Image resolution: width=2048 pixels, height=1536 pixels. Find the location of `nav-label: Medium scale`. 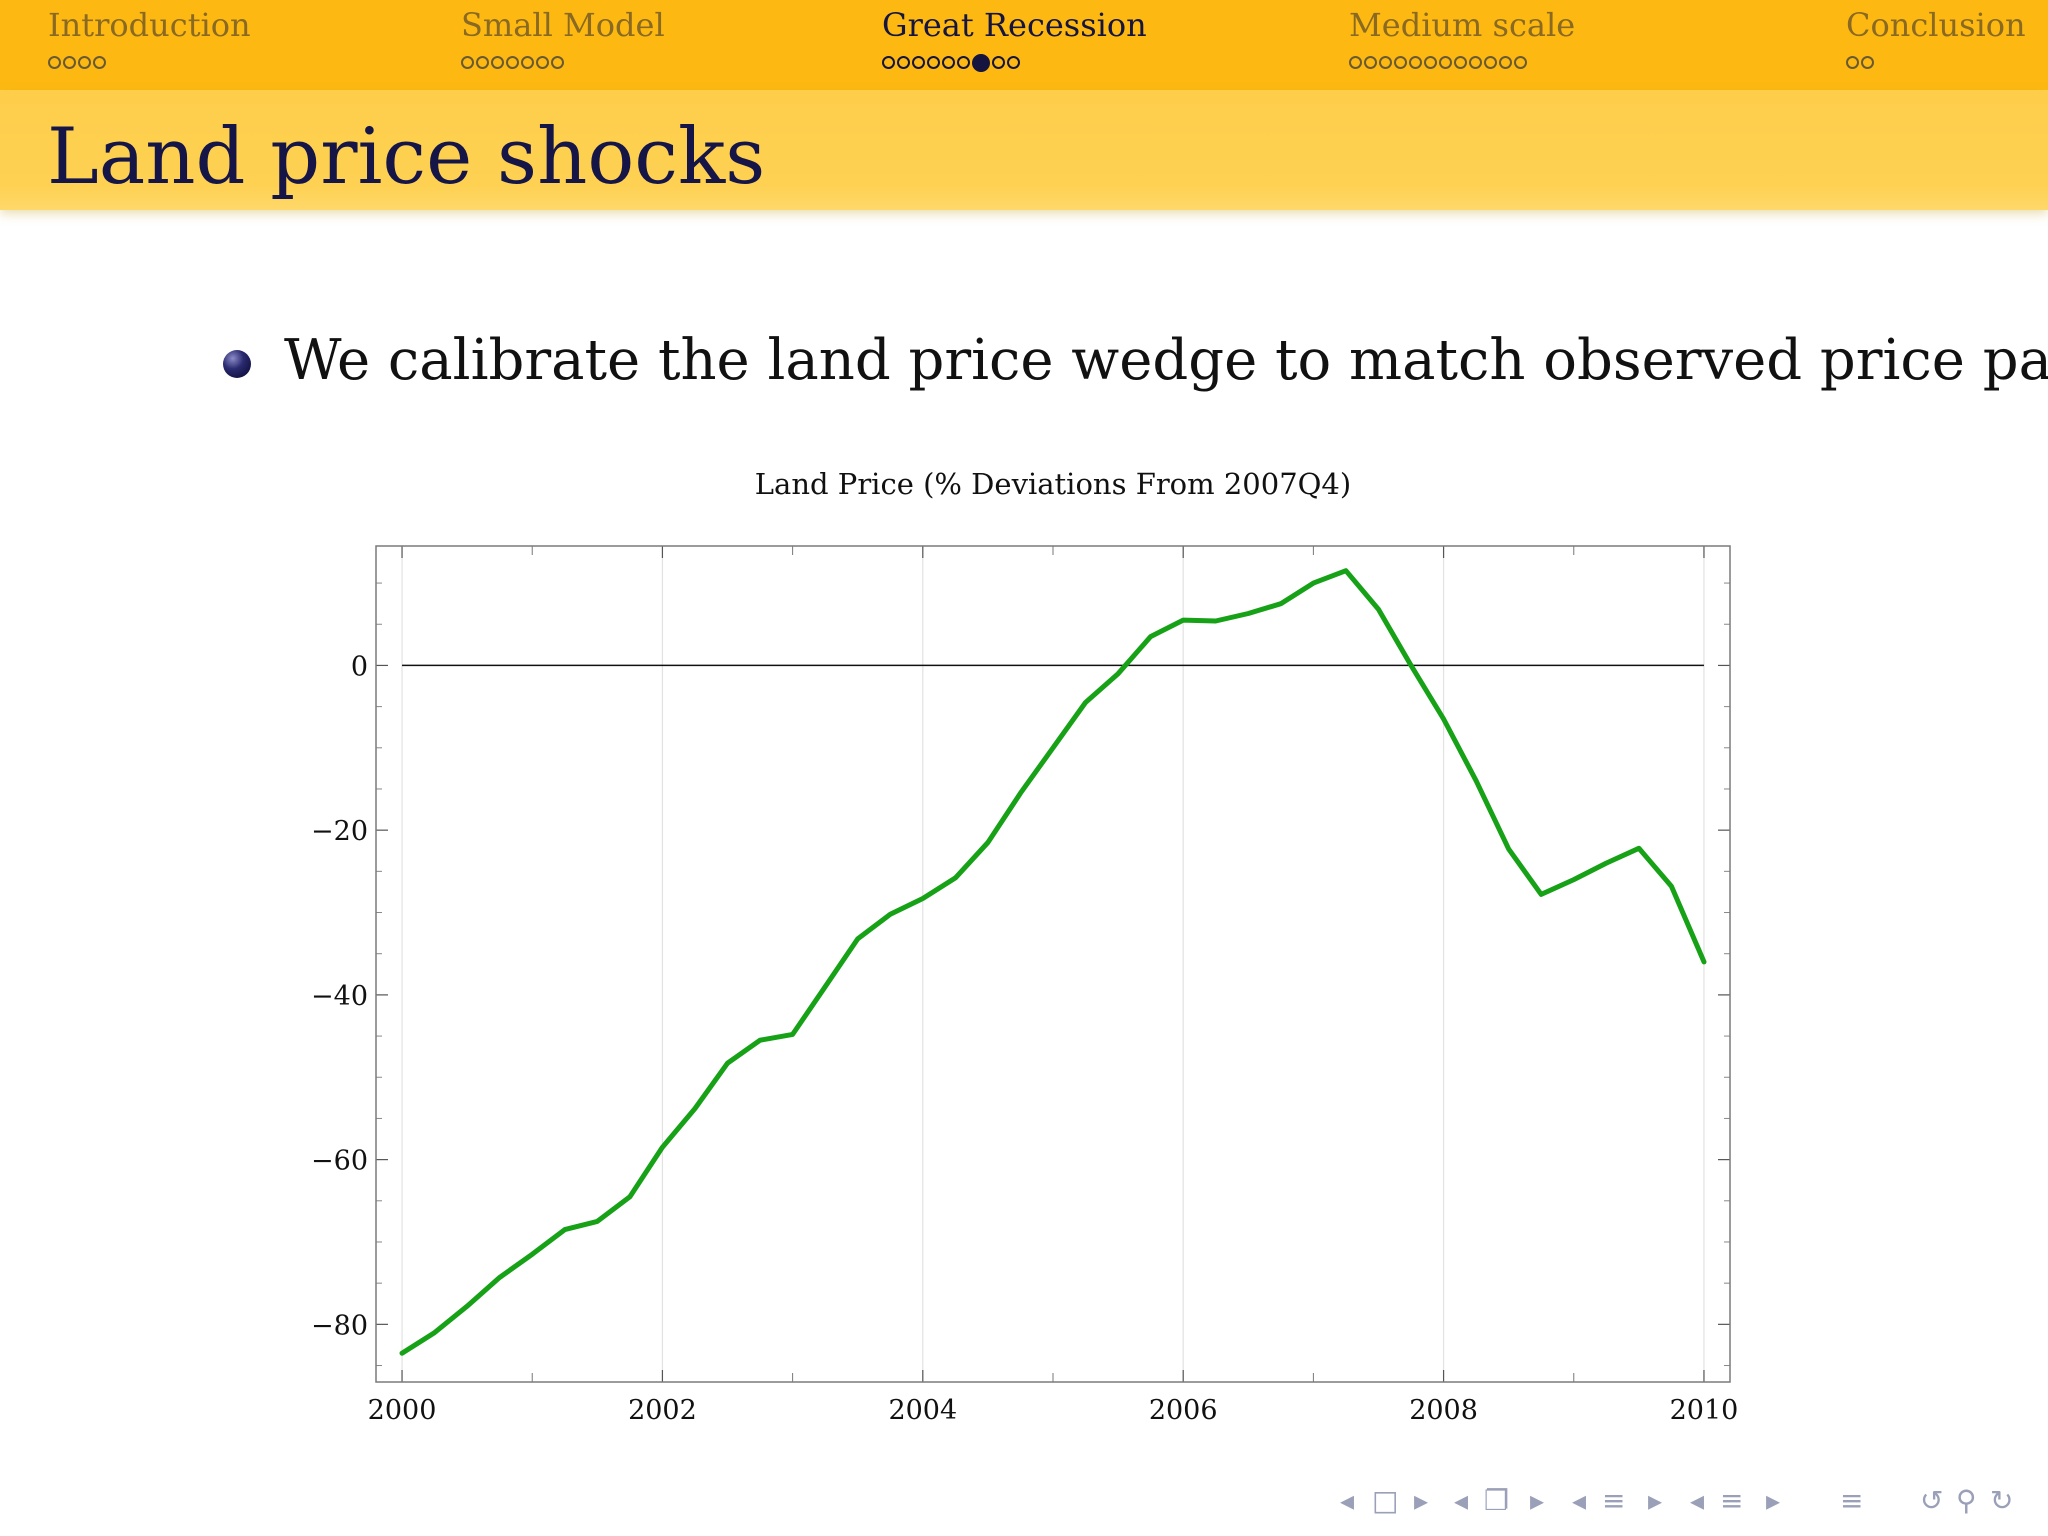

nav-label: Medium scale is located at coordinates (1462, 25).